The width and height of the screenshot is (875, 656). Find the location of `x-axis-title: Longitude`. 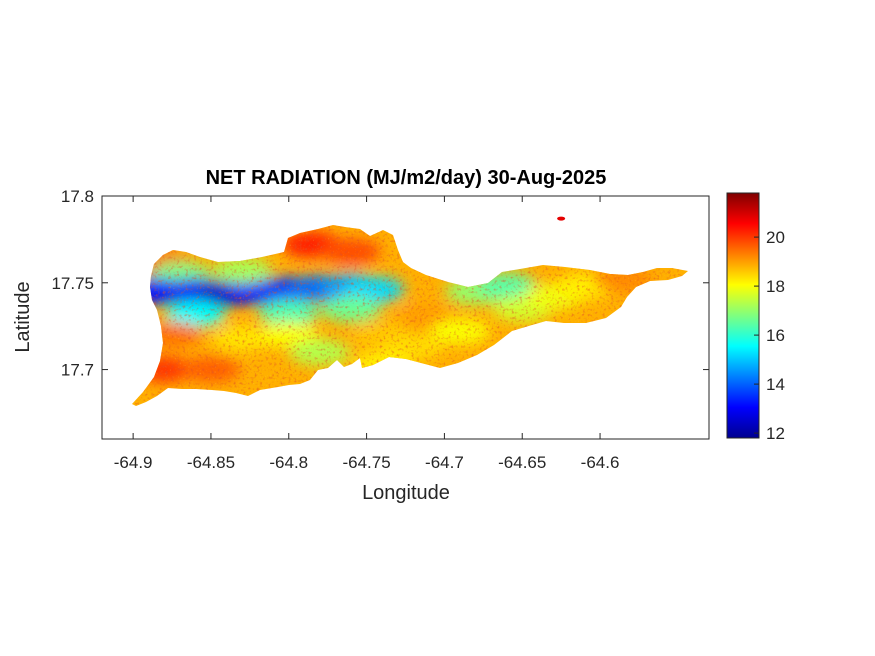

x-axis-title: Longitude is located at coordinates (406, 493).